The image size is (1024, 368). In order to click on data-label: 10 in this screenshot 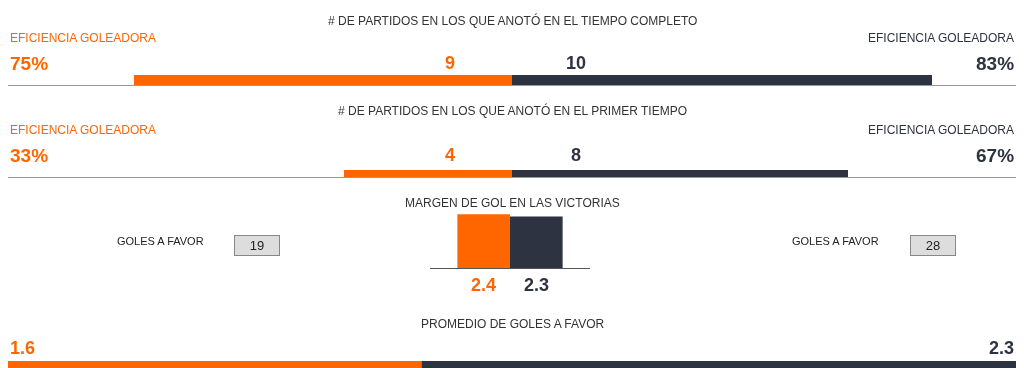, I will do `click(576, 63)`.